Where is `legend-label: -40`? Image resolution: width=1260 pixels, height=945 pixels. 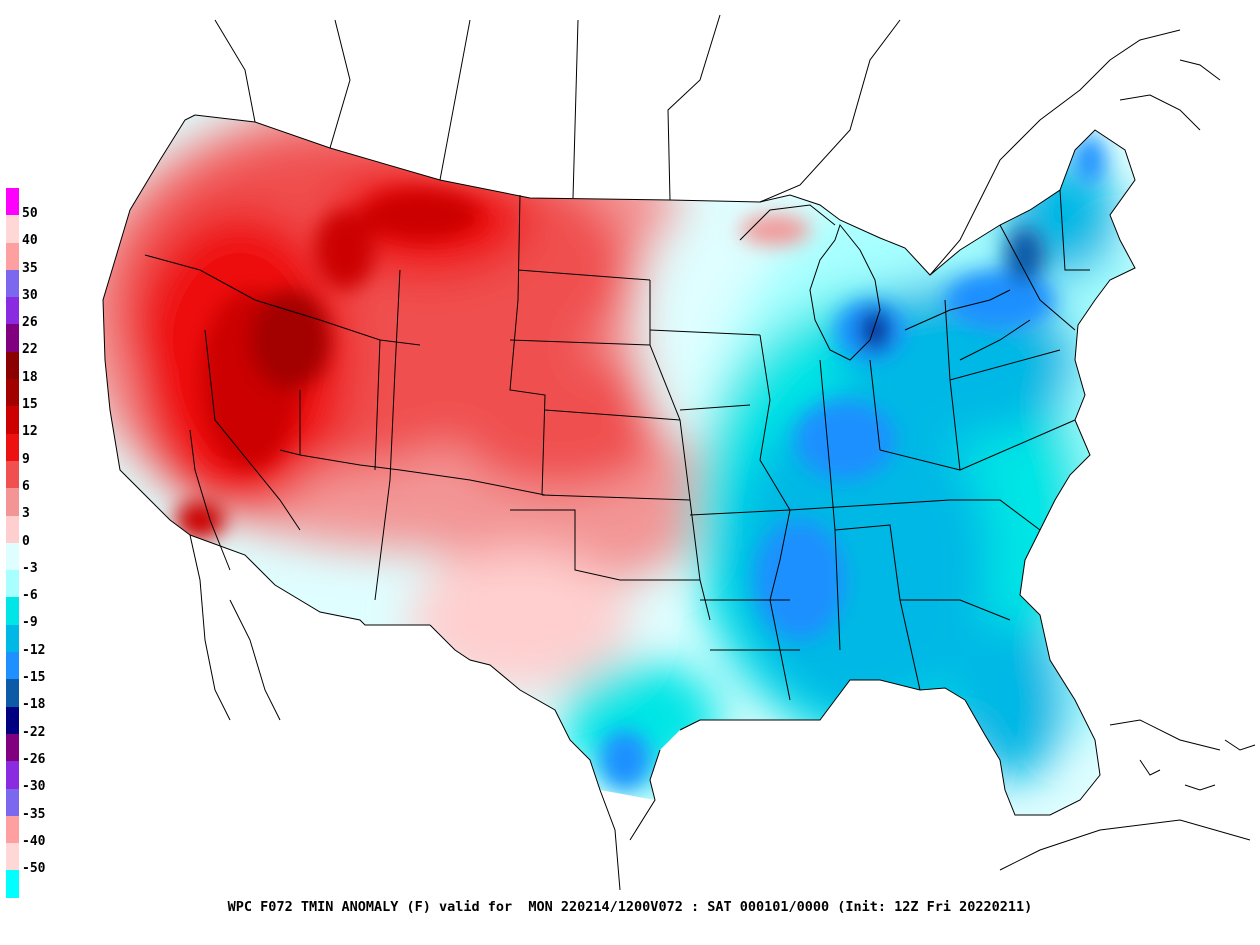
legend-label: -40 is located at coordinates (34, 841).